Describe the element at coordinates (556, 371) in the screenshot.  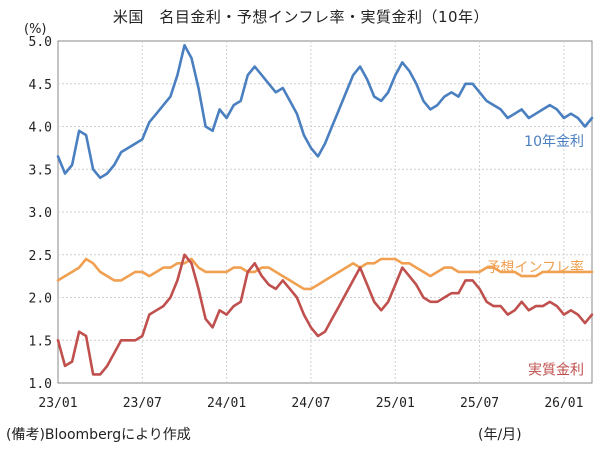
I see `series-label: 実質金利` at that location.